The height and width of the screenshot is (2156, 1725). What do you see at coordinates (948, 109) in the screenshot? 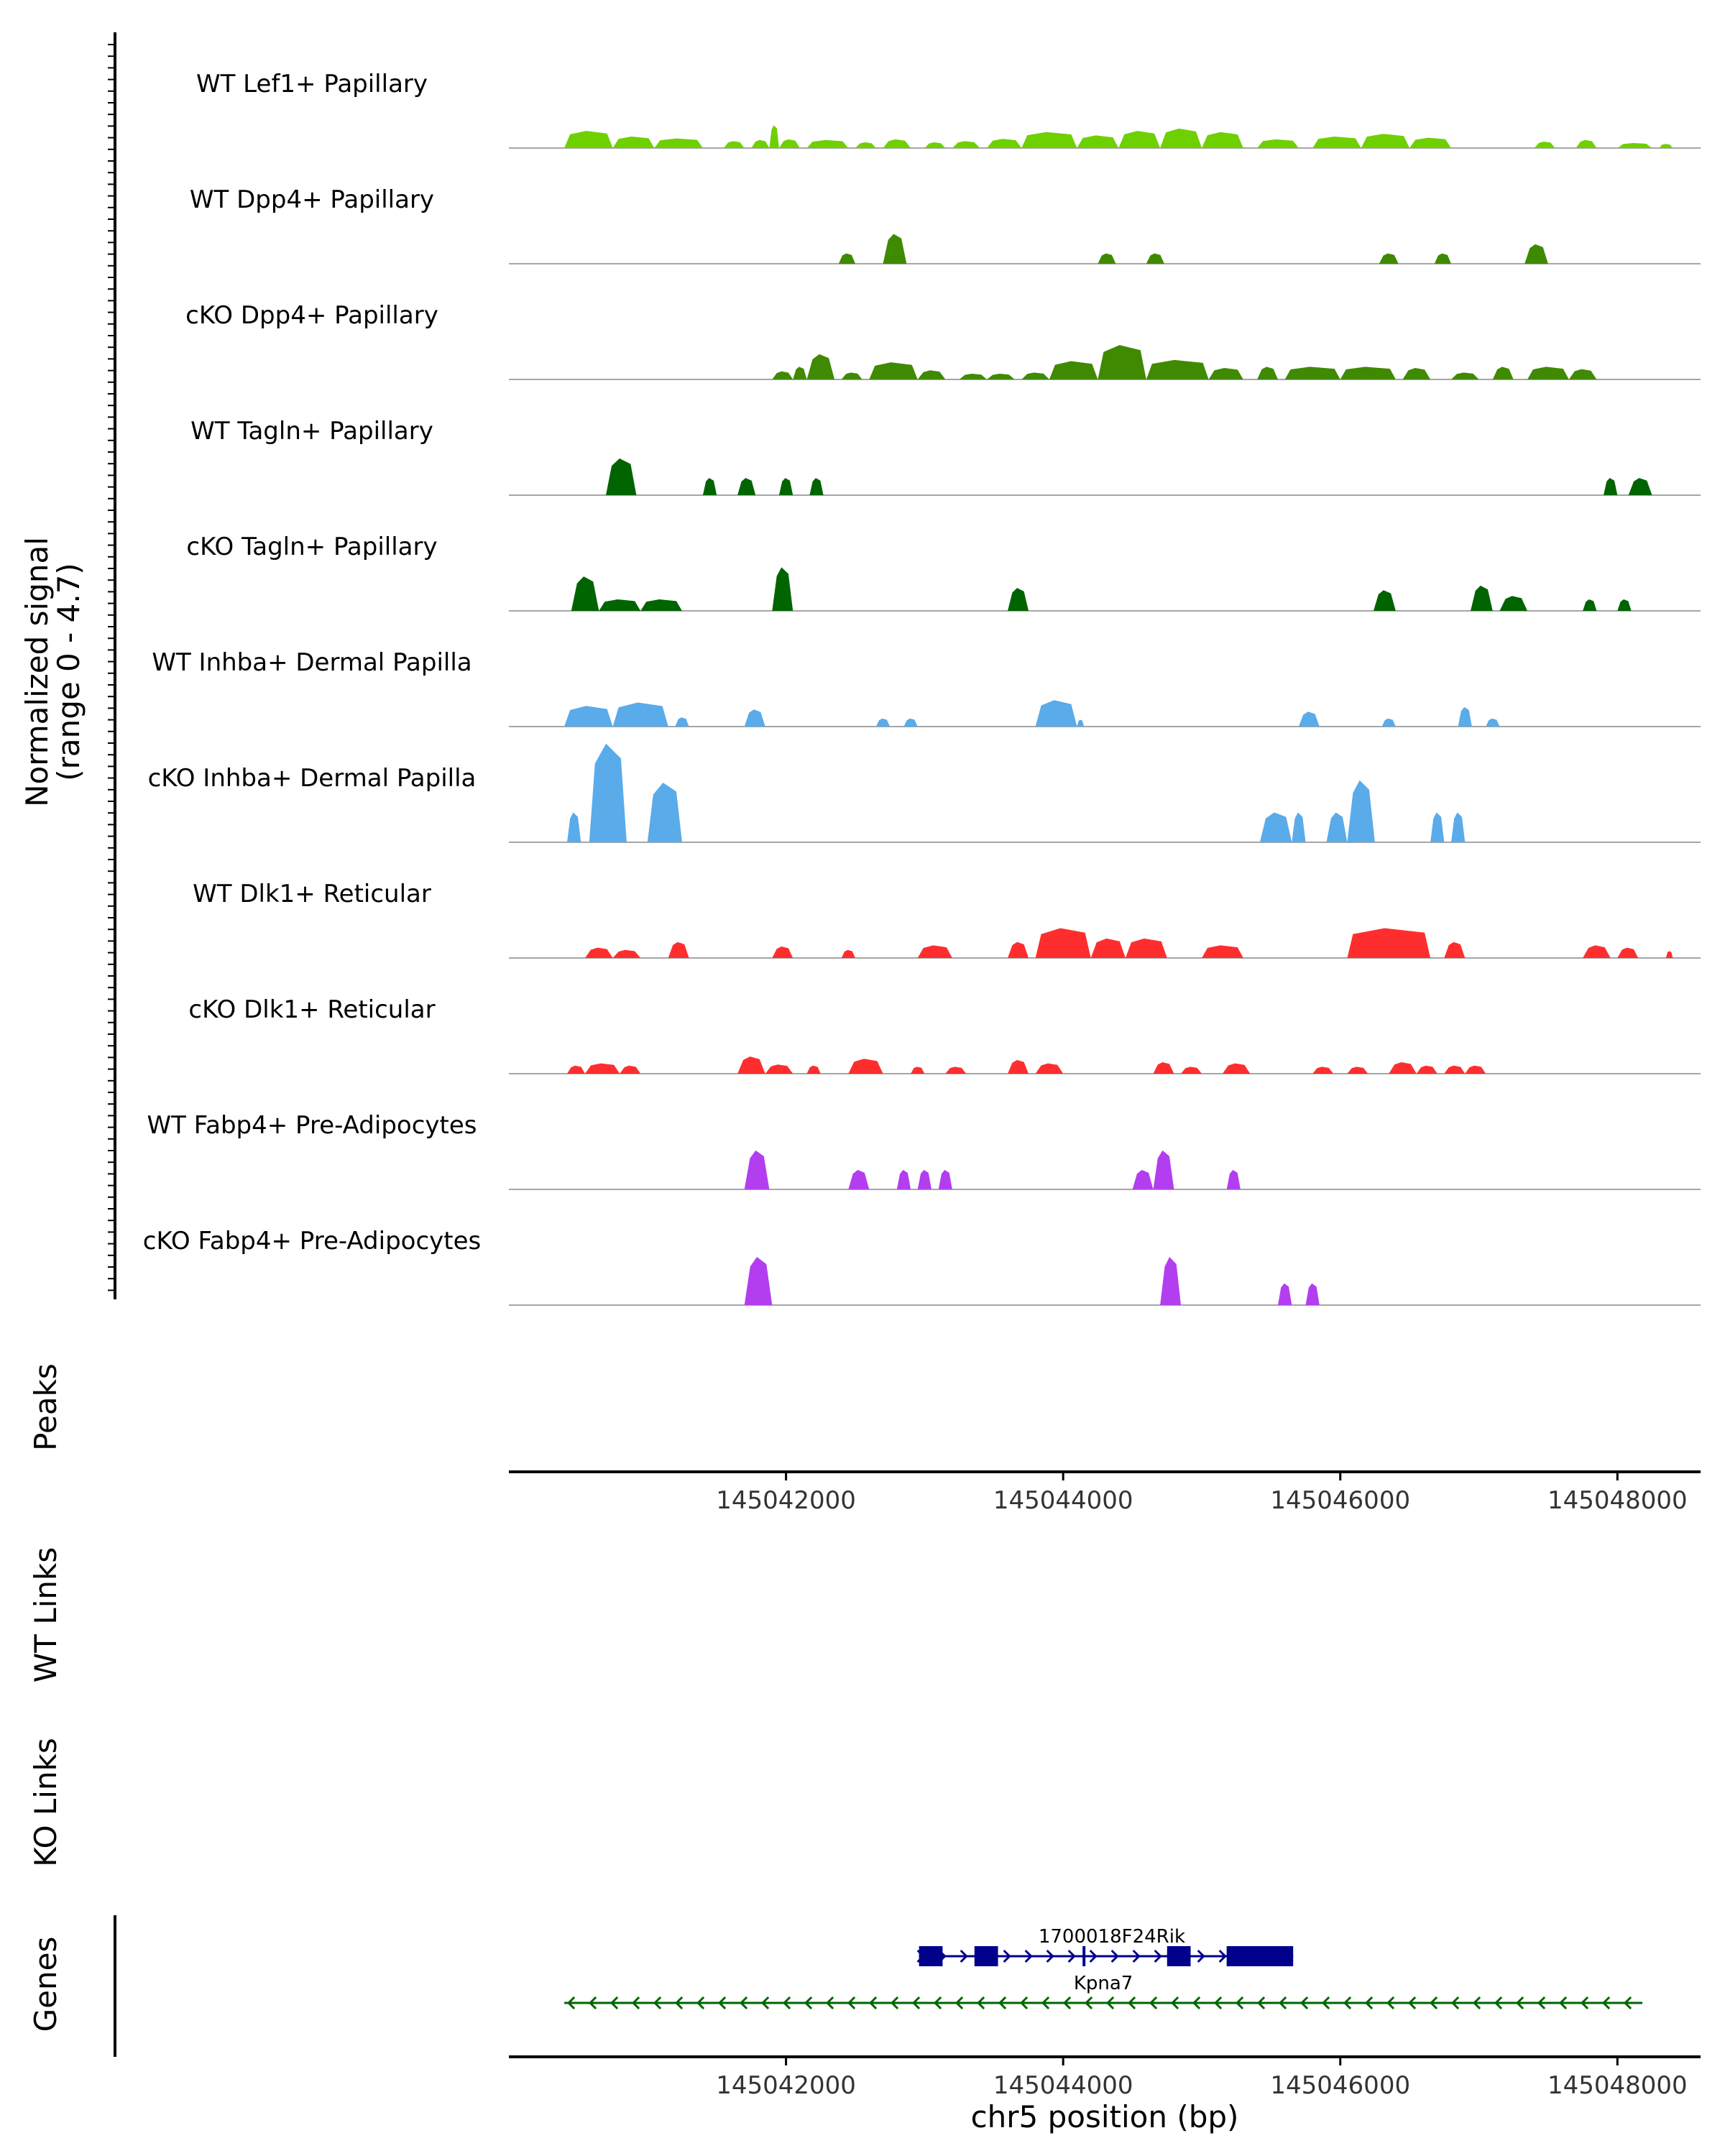
I see `track-0: WT Lef1+ Papillary` at bounding box center [948, 109].